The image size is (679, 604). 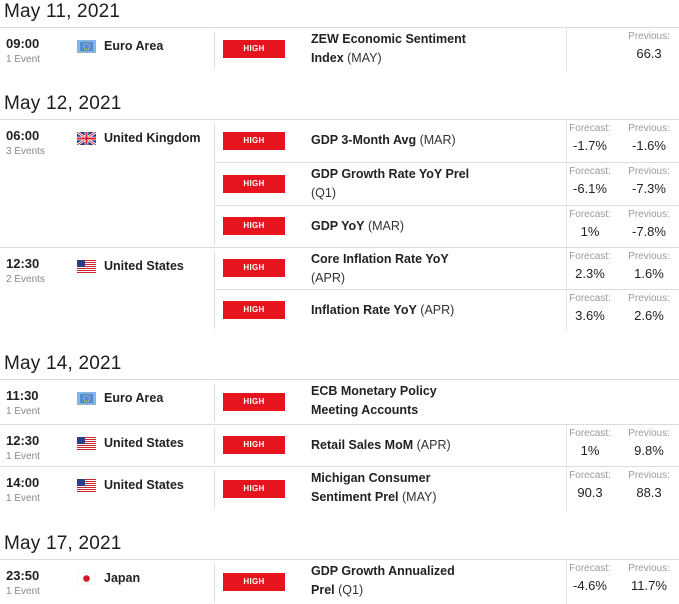 What do you see at coordinates (649, 273) in the screenshot?
I see `previous-value: 1.6%` at bounding box center [649, 273].